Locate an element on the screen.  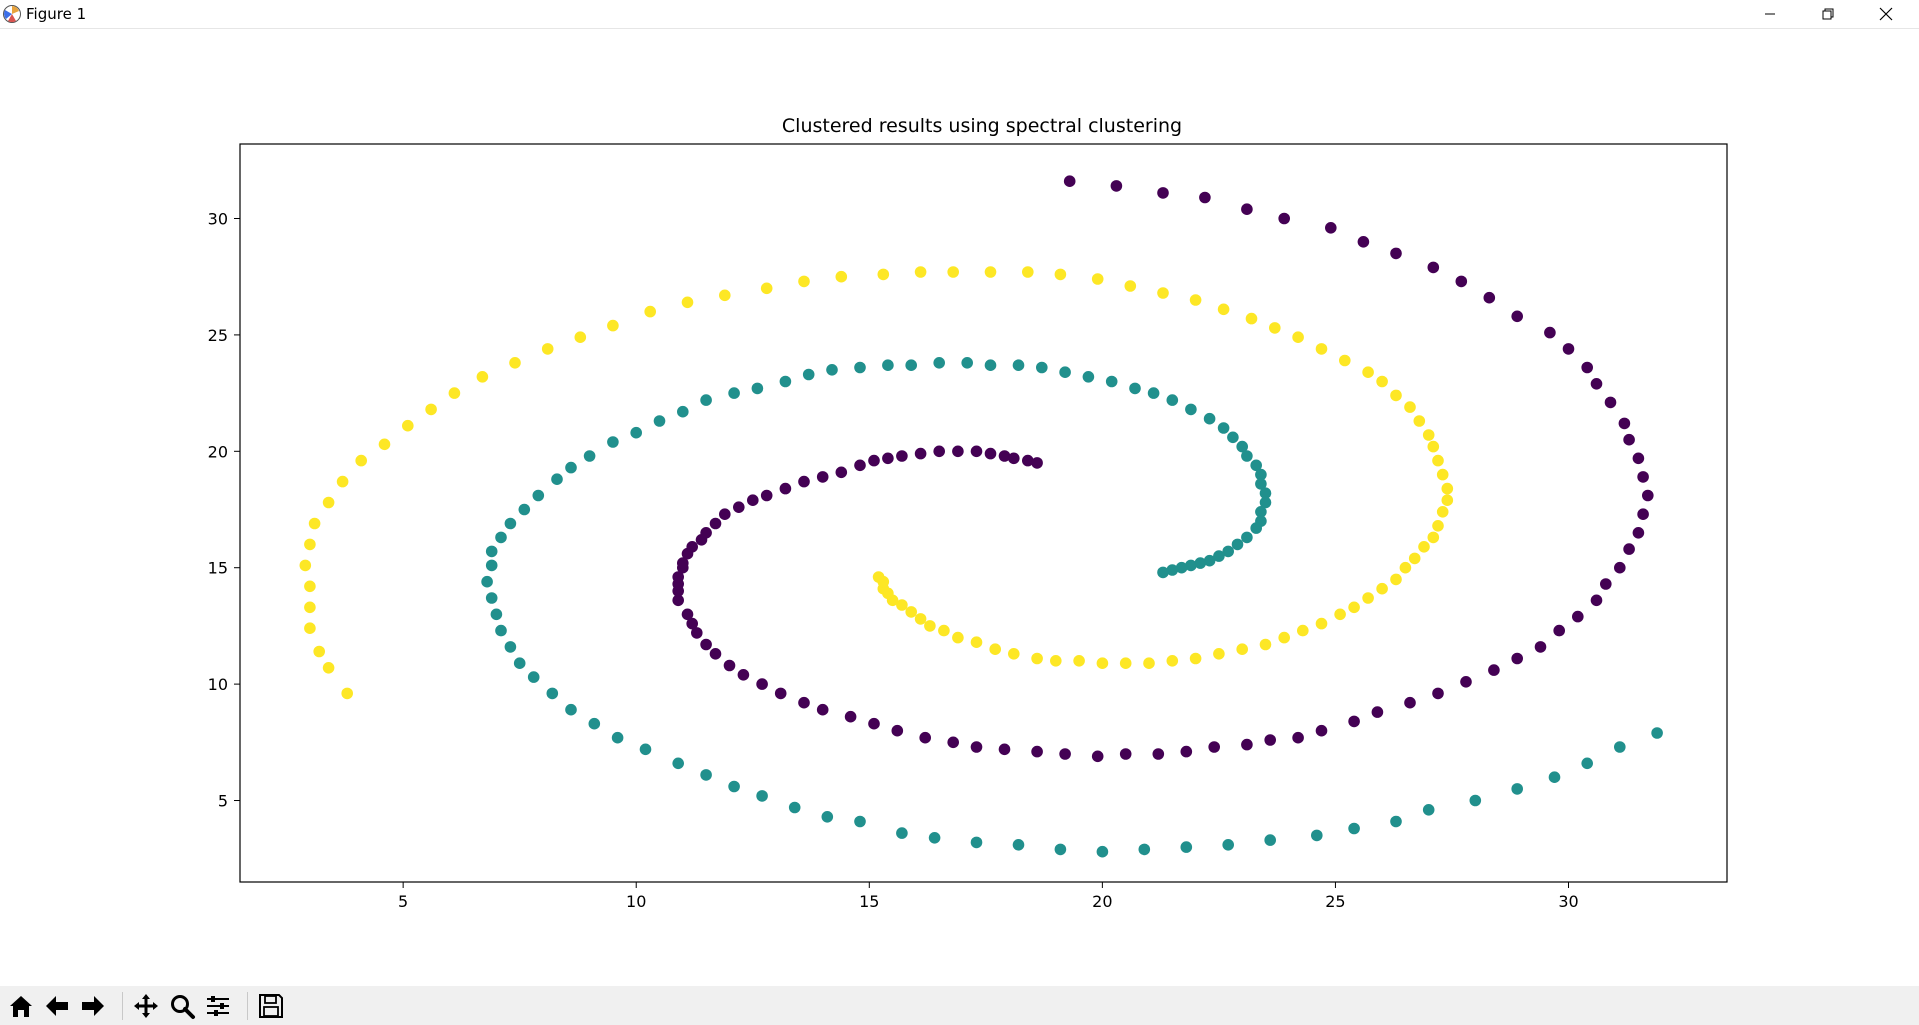
back-button is located at coordinates (57, 1006).